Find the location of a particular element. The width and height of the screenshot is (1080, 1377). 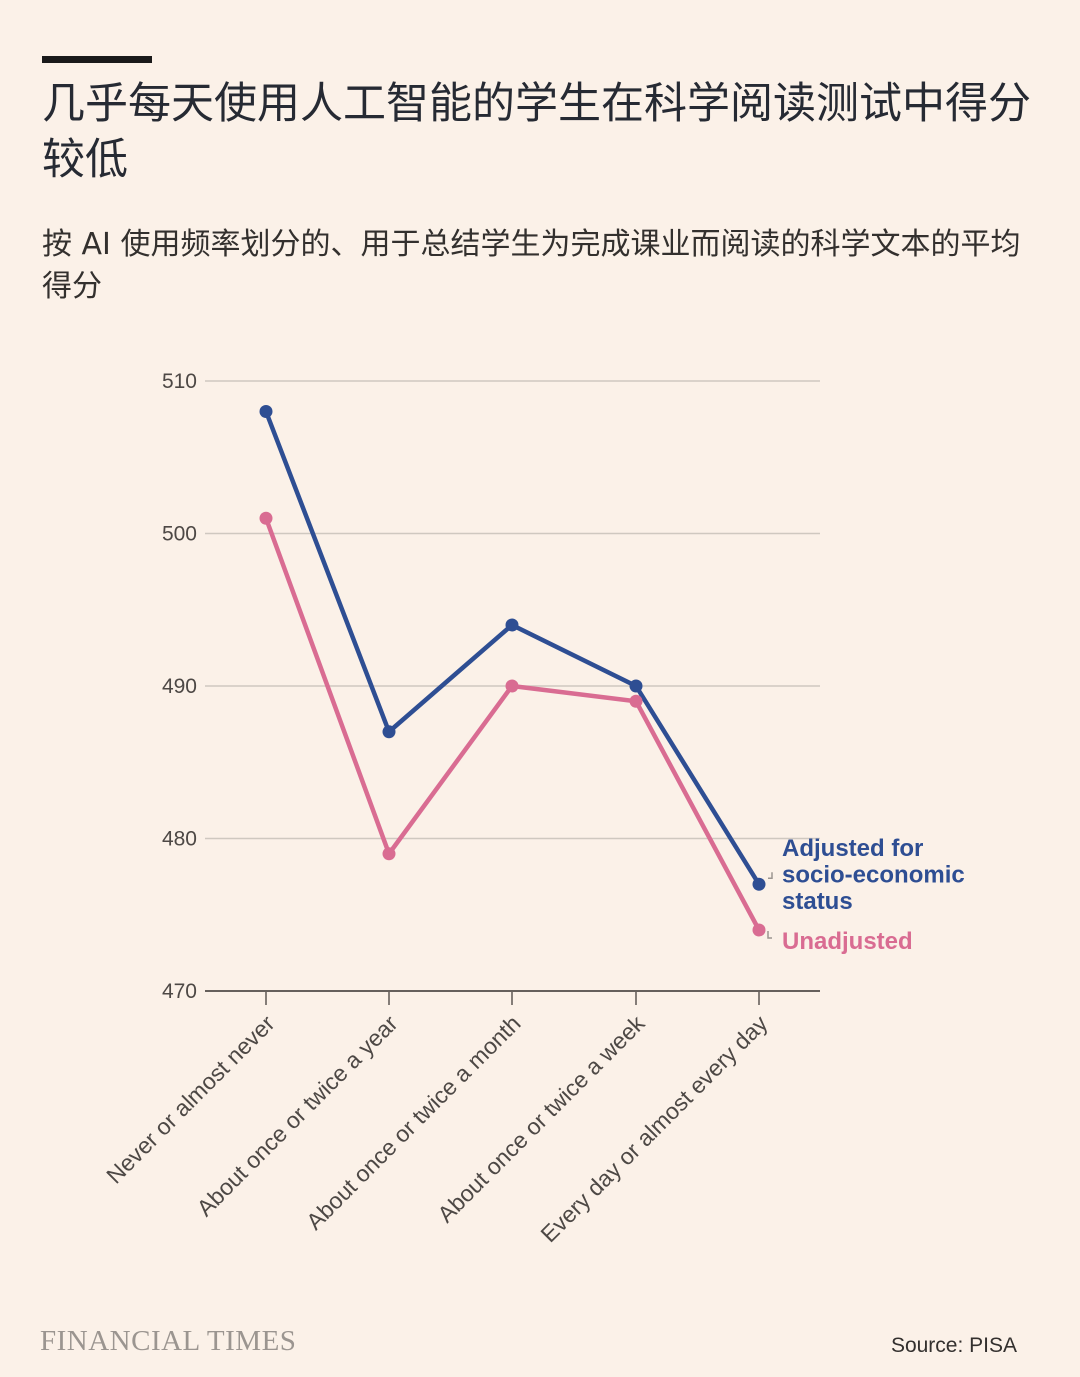

x-tick-label: Every day or almost every day is located at coordinates (653, 1128).